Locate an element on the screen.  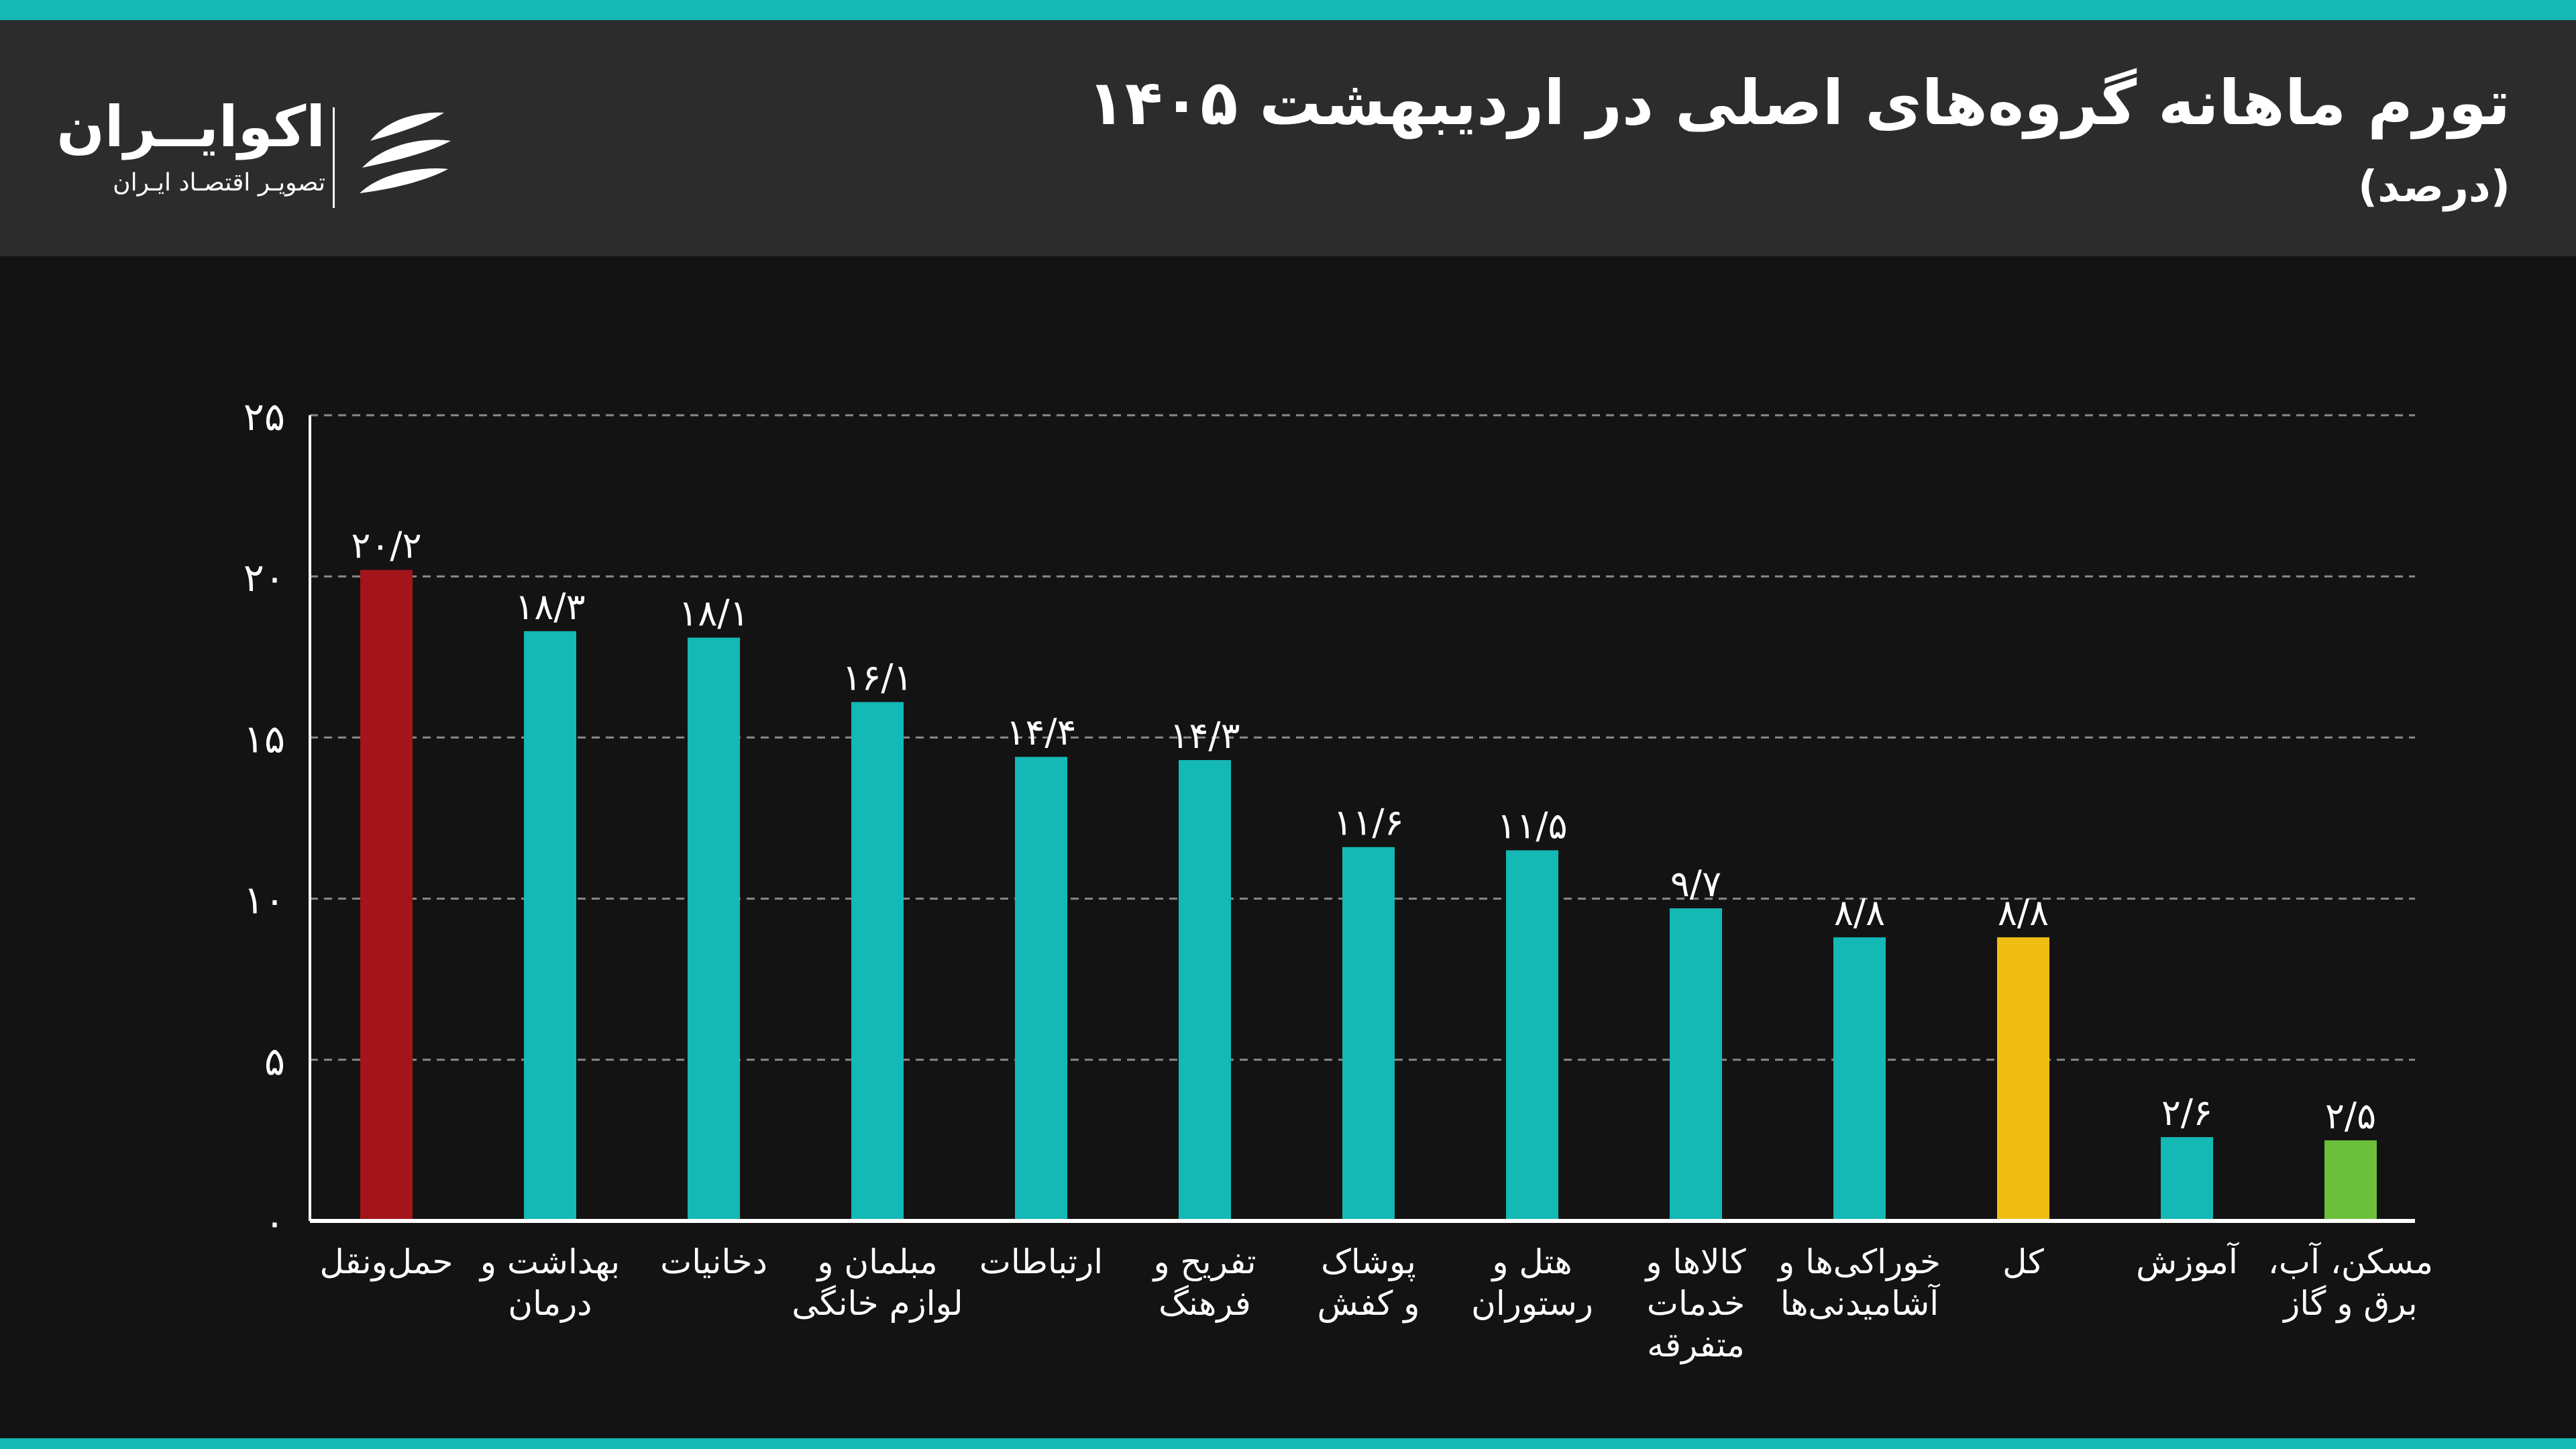
y-tick-label: ۱۵ is located at coordinates (264, 738).